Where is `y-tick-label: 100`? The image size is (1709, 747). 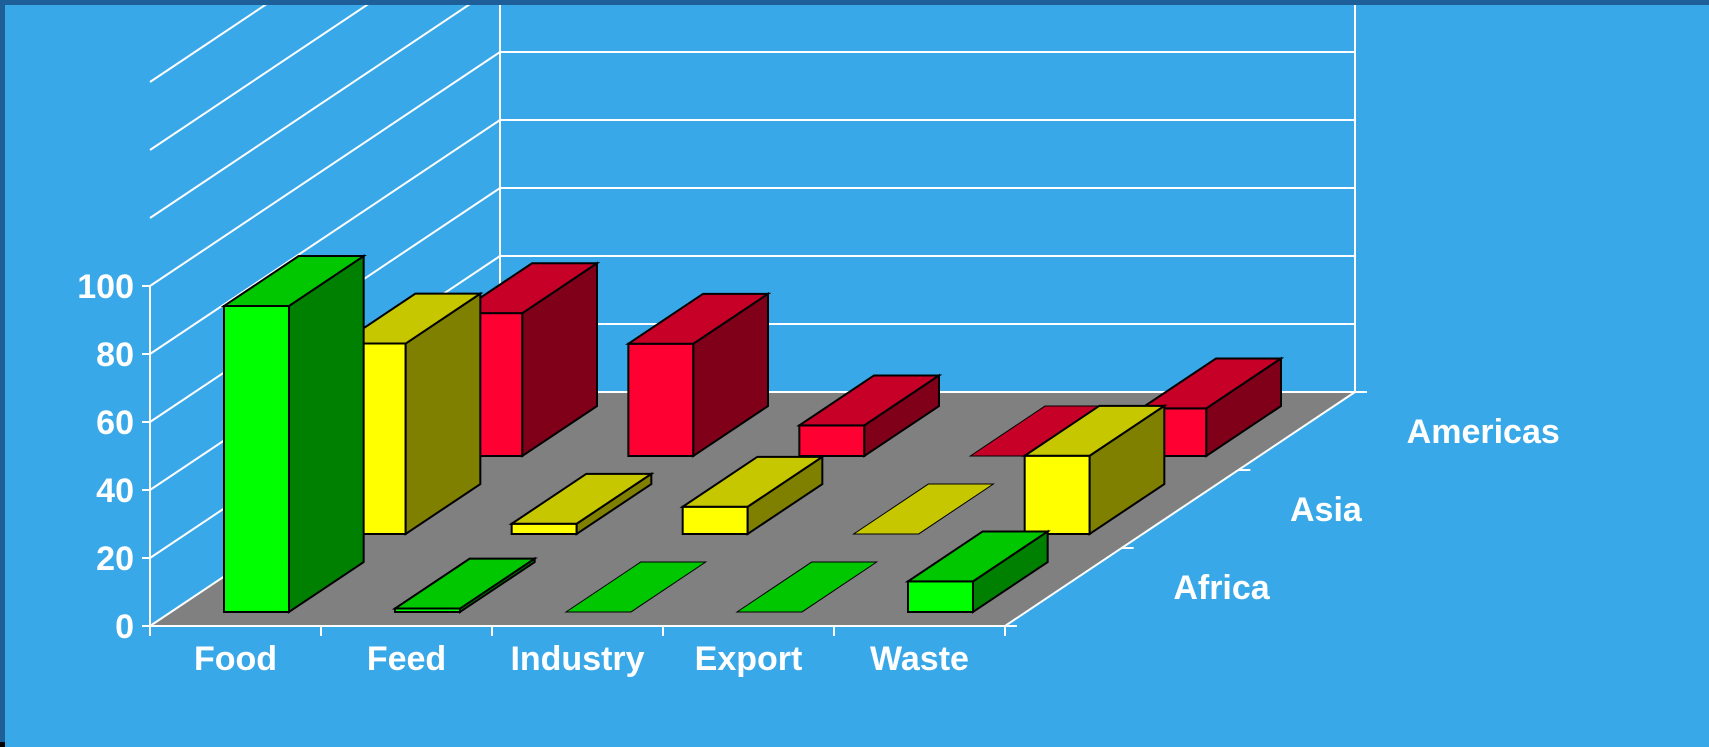
y-tick-label: 100 is located at coordinates (105, 287).